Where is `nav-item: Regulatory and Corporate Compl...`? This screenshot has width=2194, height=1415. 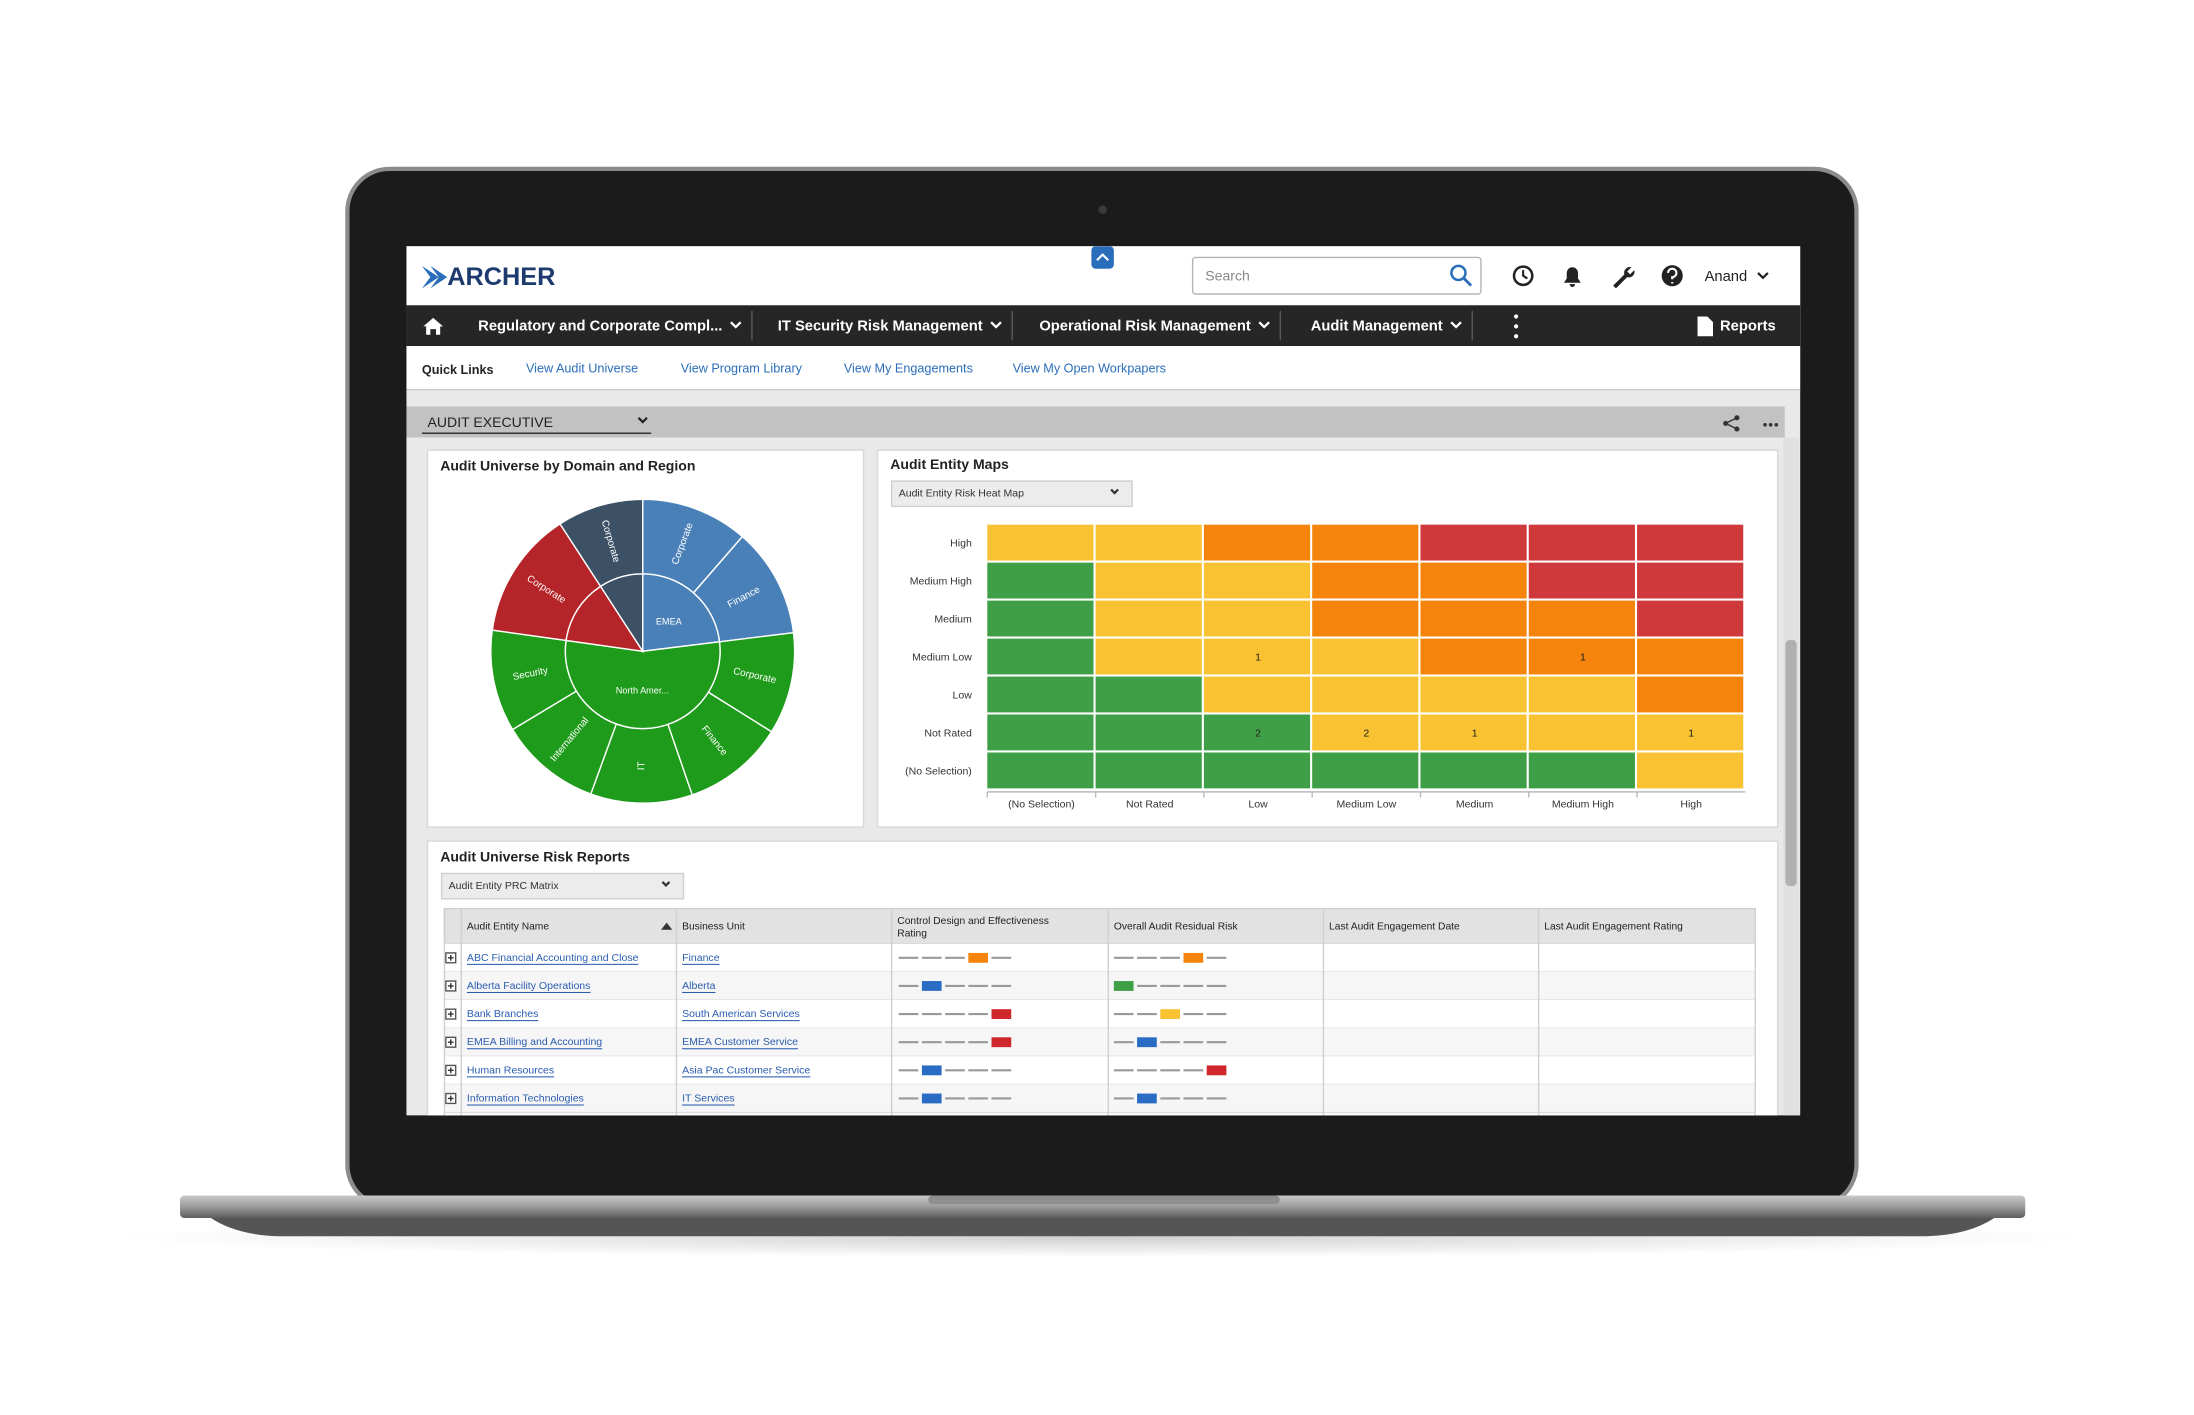
nav-item: Regulatory and Corporate Compl... is located at coordinates (600, 326).